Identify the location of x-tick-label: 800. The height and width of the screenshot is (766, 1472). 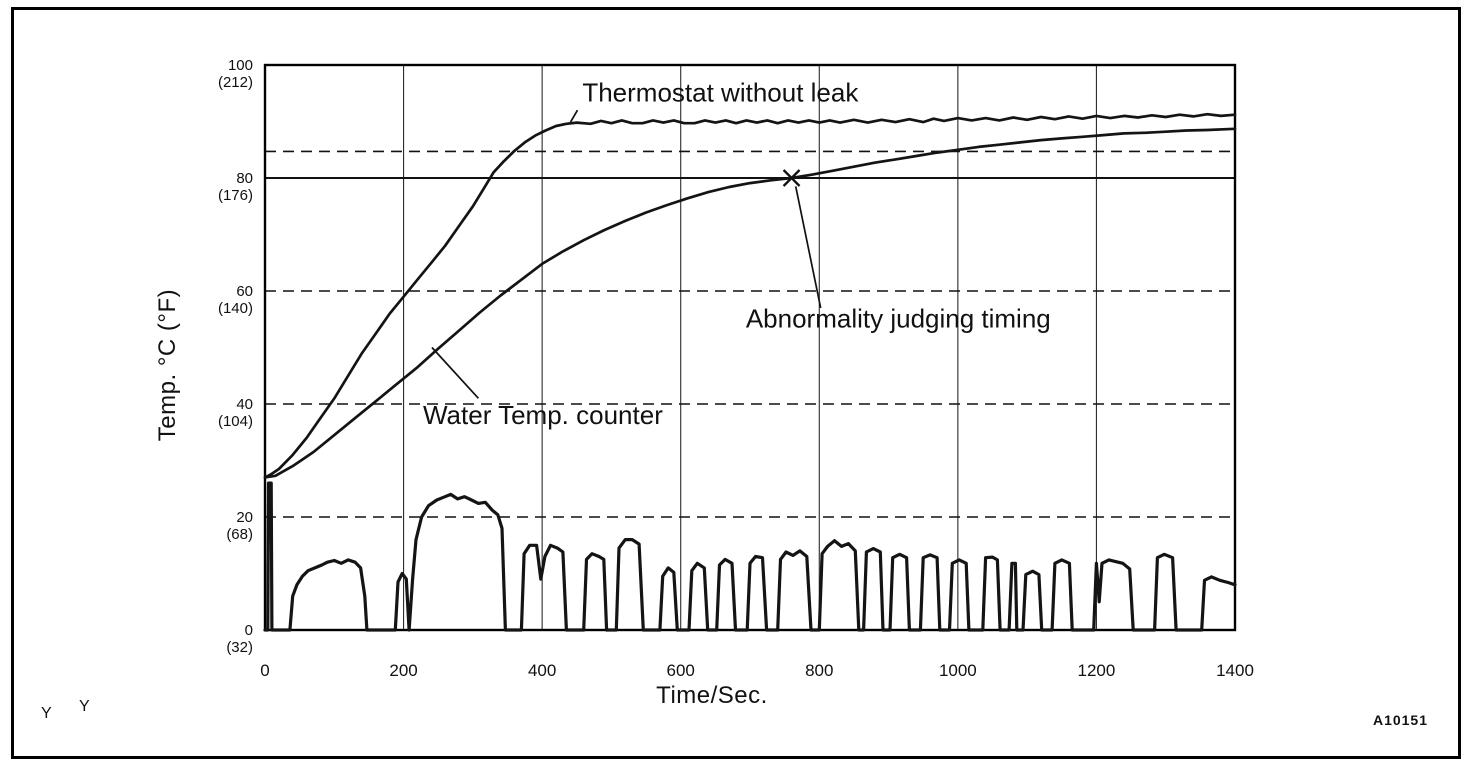
(819, 670).